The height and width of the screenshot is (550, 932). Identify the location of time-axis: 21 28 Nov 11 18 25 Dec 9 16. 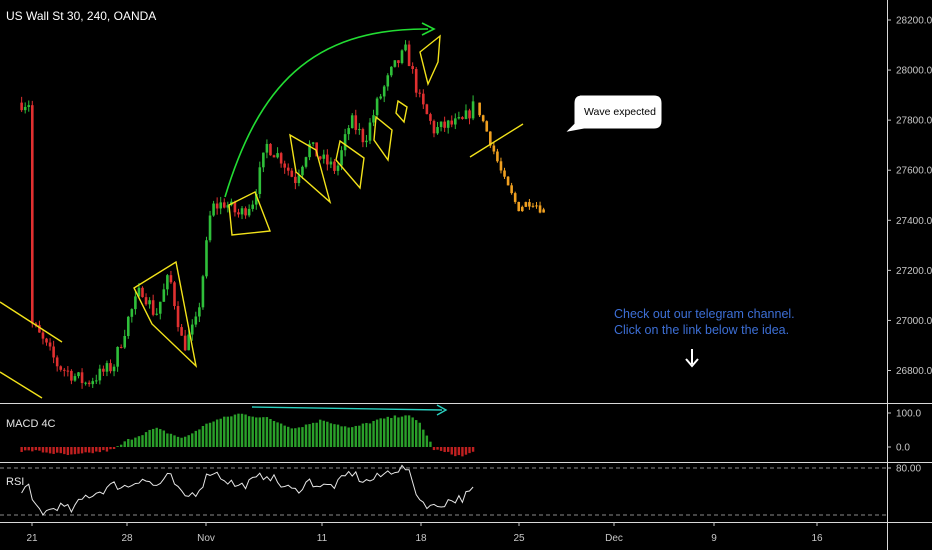
(424, 533).